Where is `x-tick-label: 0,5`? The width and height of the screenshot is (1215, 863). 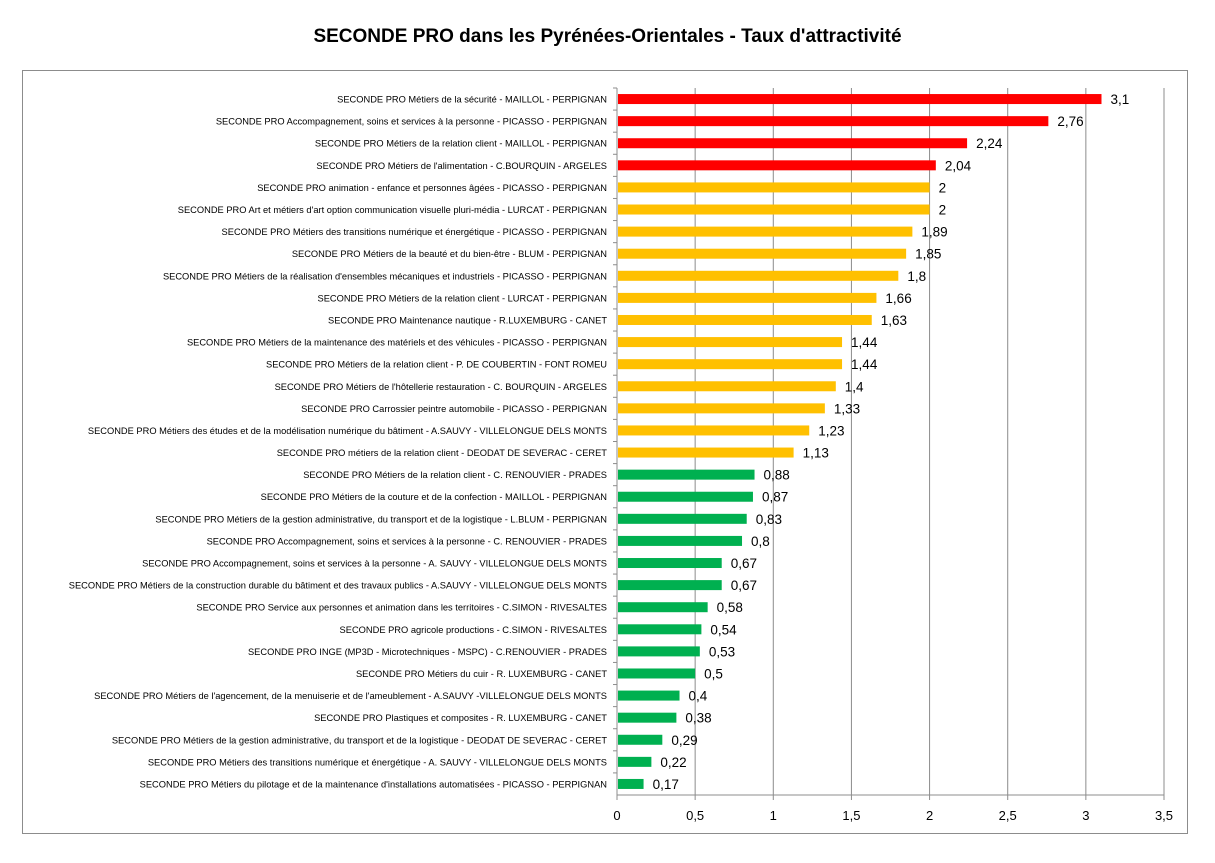
x-tick-label: 0,5 is located at coordinates (695, 815).